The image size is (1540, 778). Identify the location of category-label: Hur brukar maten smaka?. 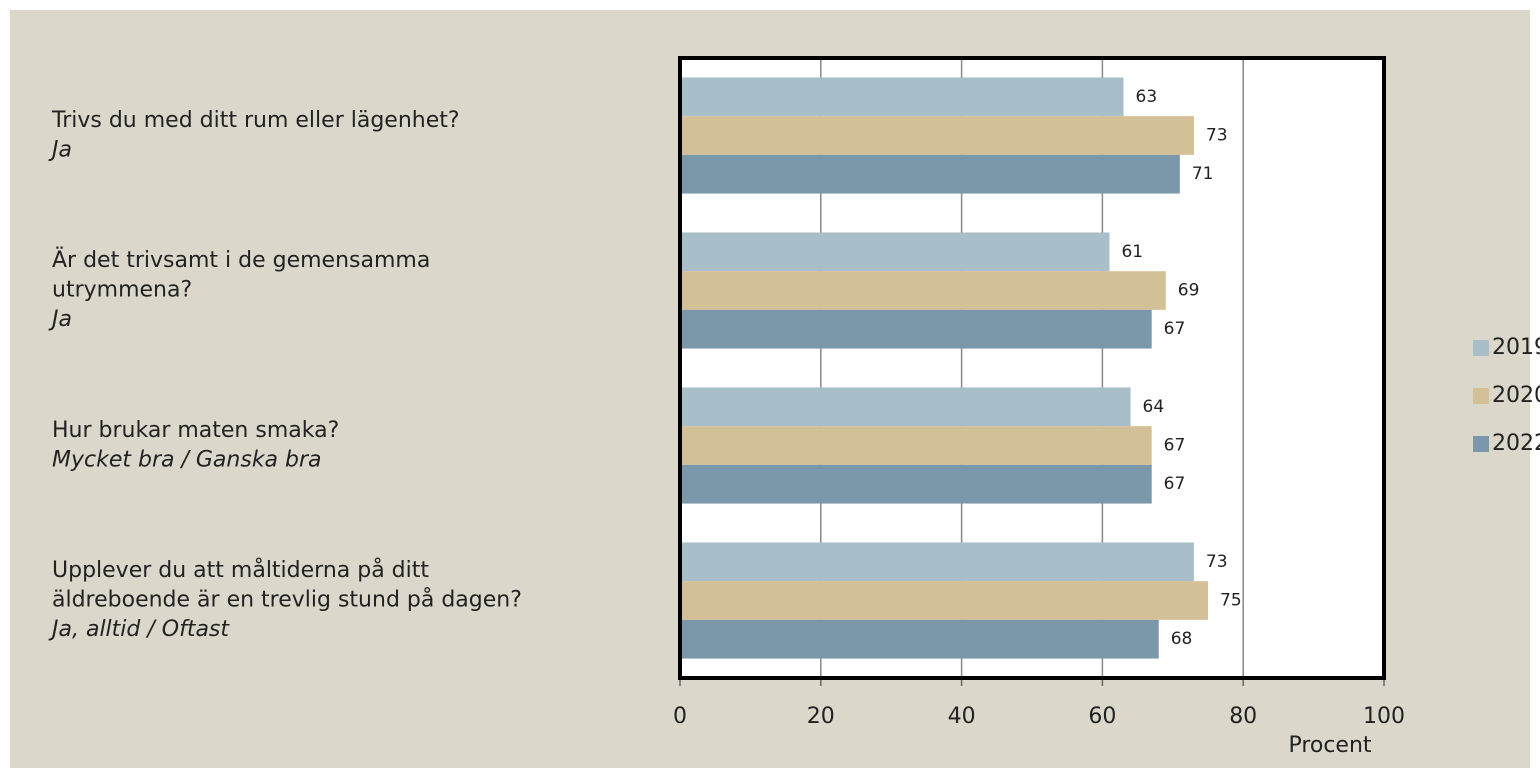
(195, 430).